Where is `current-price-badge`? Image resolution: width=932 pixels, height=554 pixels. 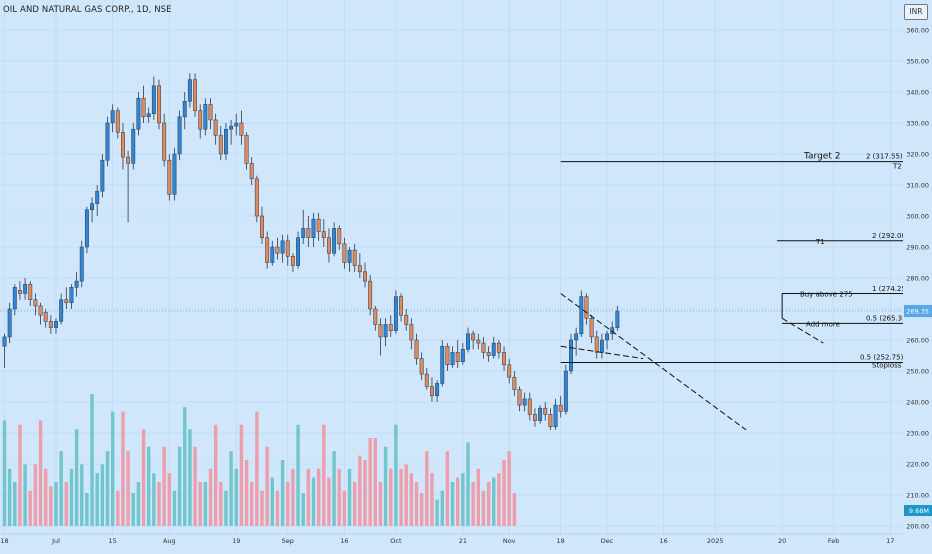
current-price-badge is located at coordinates (918, 311).